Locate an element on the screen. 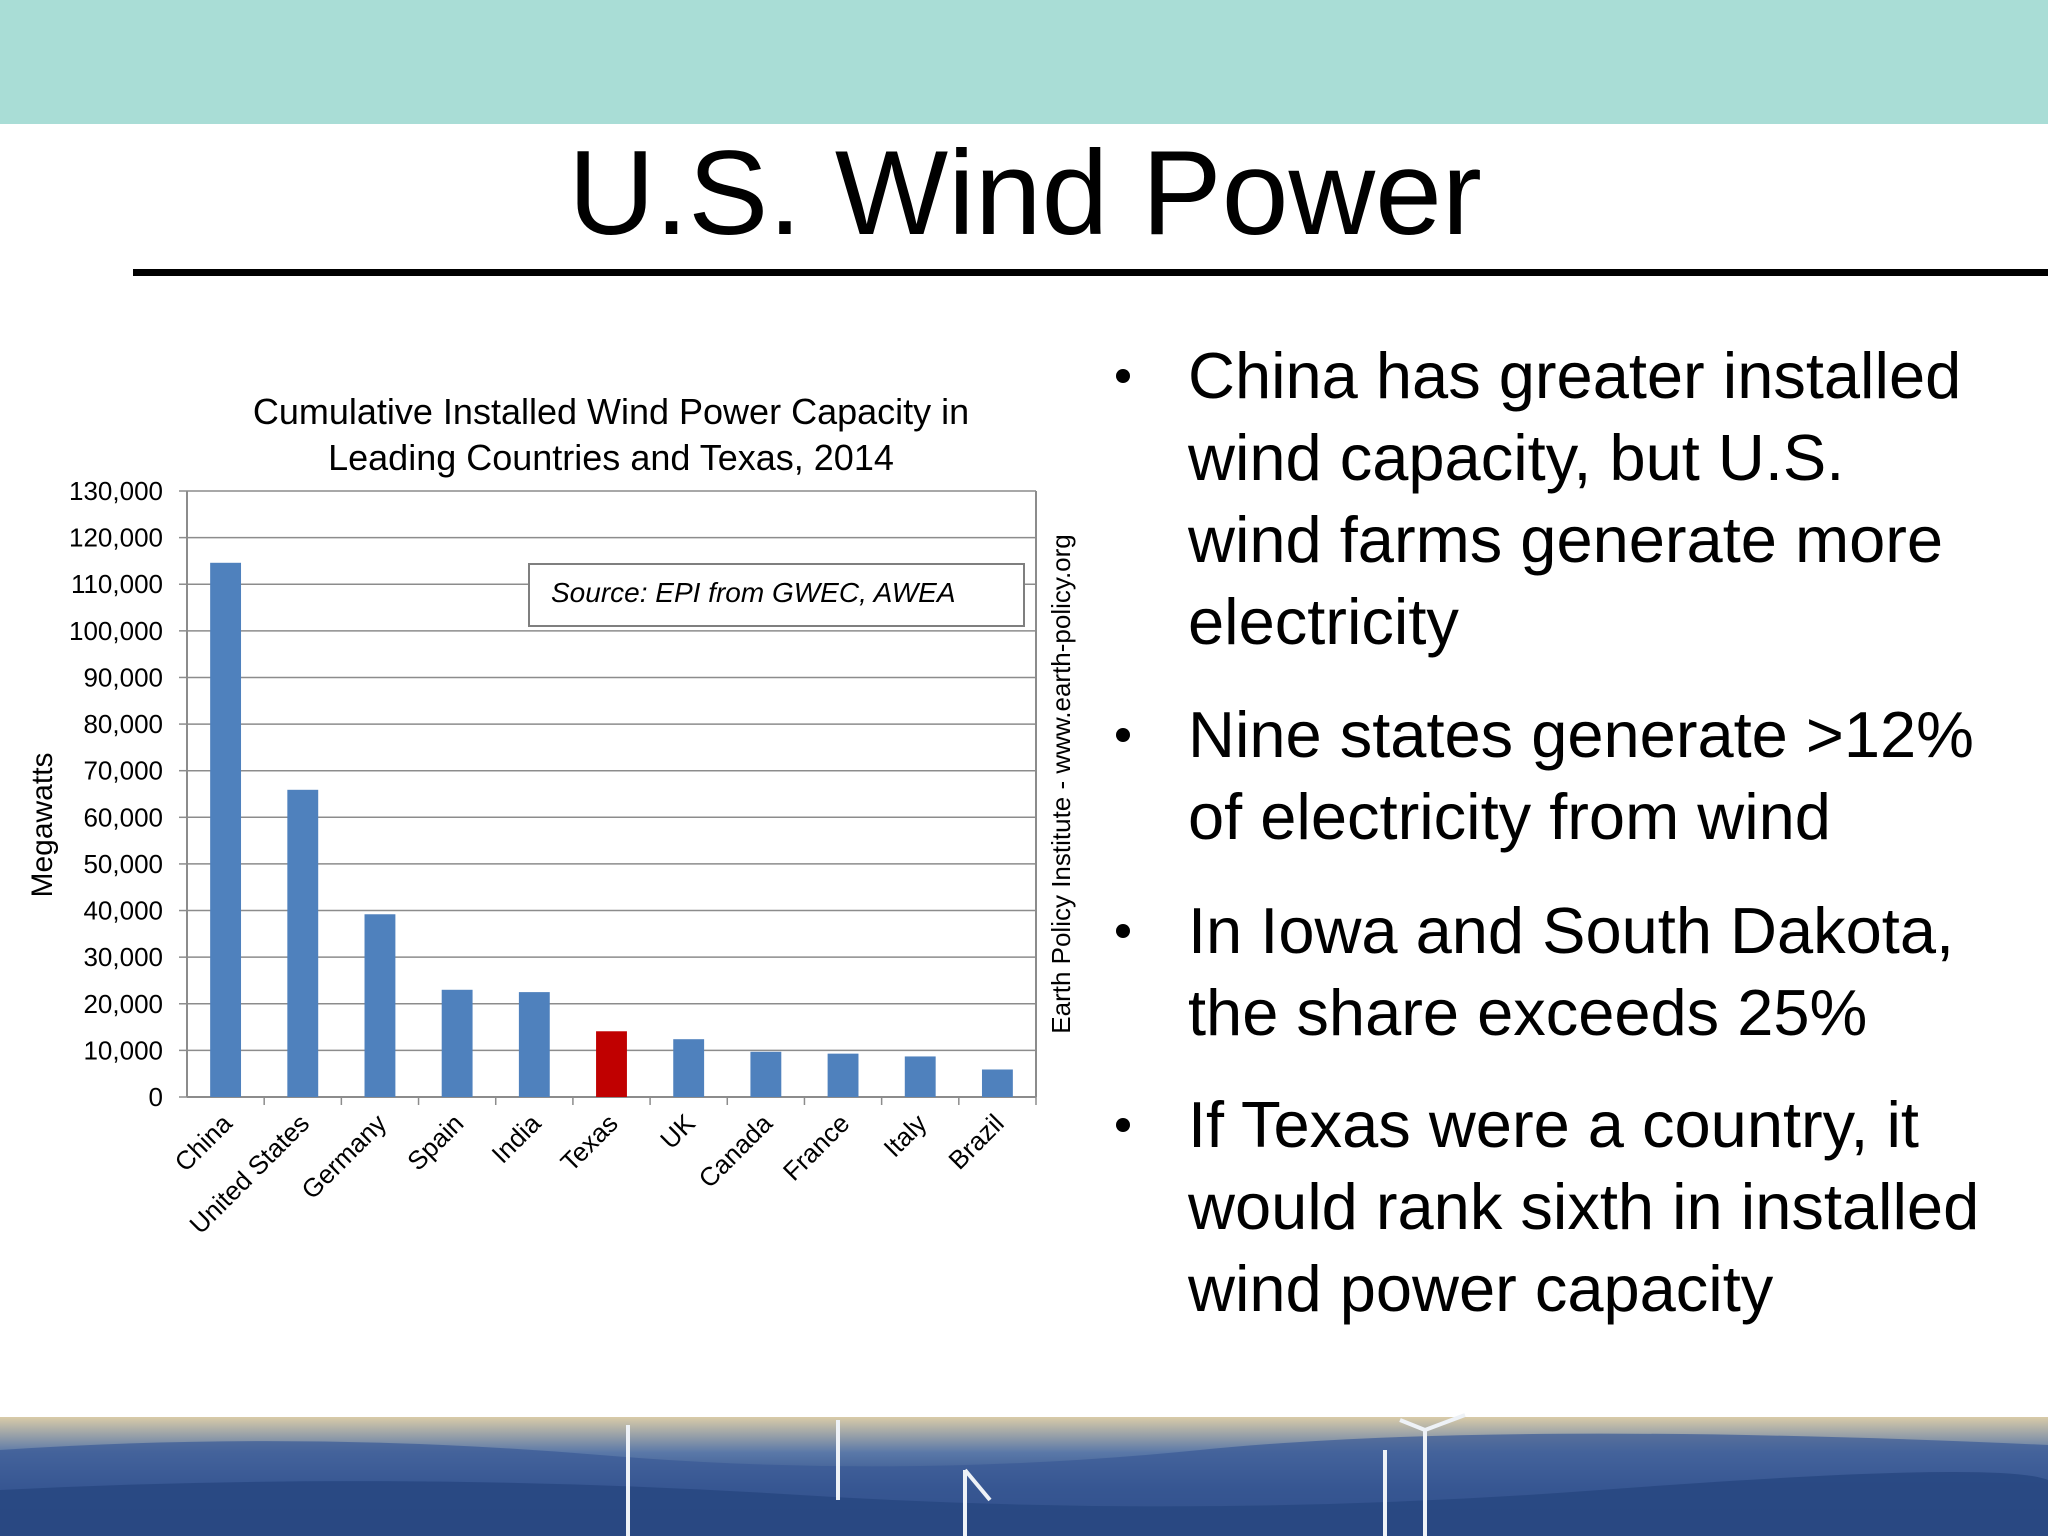 The height and width of the screenshot is (1536, 2048). x-tick-label: Texas is located at coordinates (589, 1142).